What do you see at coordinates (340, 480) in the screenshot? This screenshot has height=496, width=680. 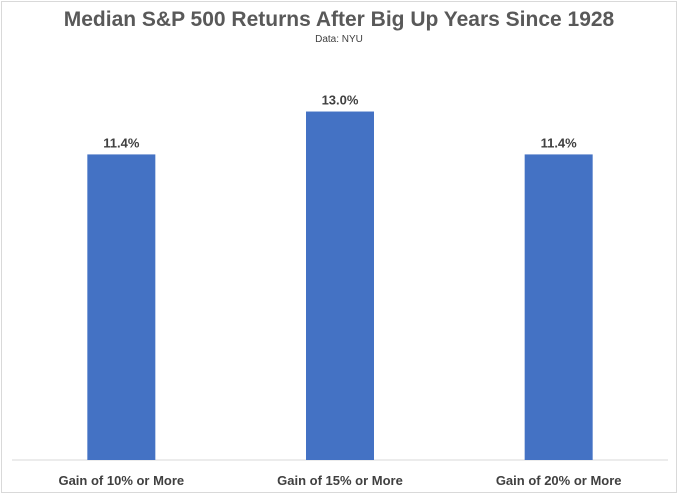 I see `x-tick-label-2: Gain of 15% or More` at bounding box center [340, 480].